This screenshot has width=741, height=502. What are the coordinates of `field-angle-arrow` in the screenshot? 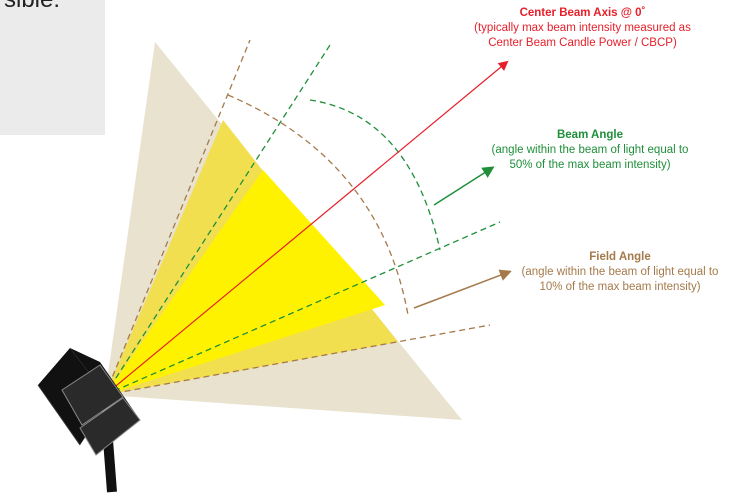 It's located at (462, 289).